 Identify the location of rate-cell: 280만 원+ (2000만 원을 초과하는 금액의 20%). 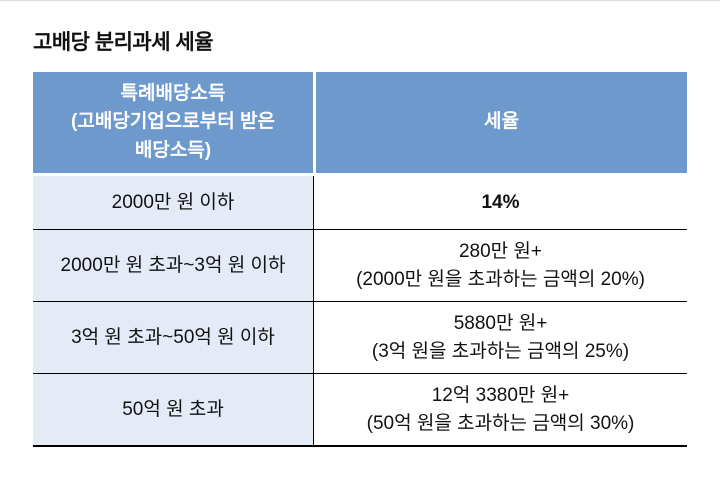
(500, 265).